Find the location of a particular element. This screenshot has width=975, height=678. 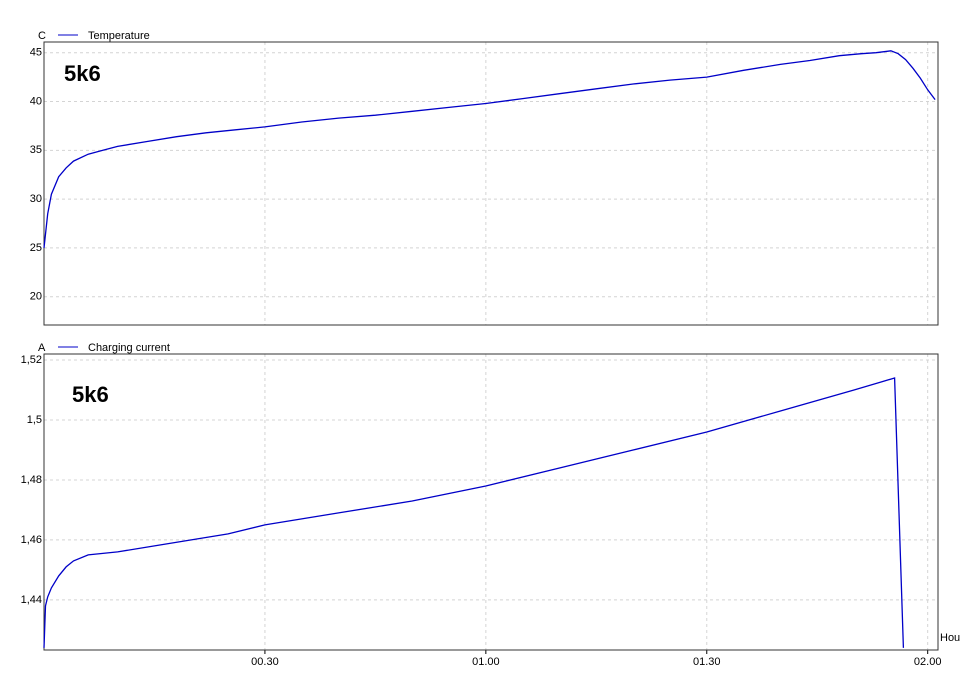

y-tick-label: 1,48 is located at coordinates (31, 480).